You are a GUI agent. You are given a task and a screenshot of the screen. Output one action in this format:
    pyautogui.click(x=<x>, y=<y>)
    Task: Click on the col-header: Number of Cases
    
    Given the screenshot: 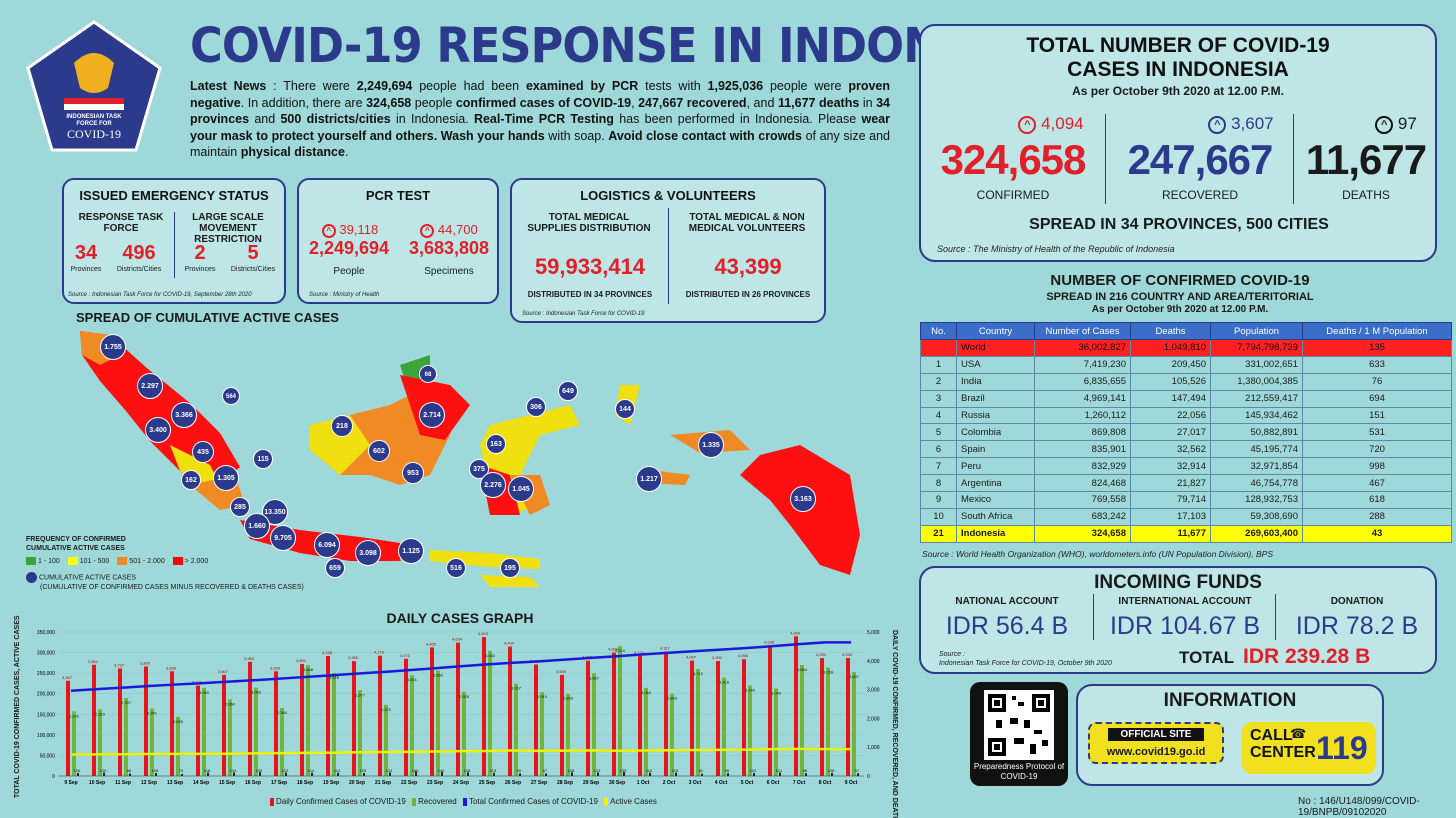 What is the action you would take?
    pyautogui.click(x=1082, y=331)
    